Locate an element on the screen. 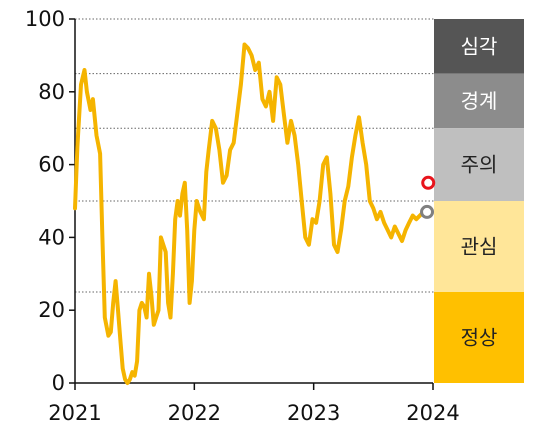 The image size is (534, 441). x-tick-label-3: 2024 is located at coordinates (432, 413).